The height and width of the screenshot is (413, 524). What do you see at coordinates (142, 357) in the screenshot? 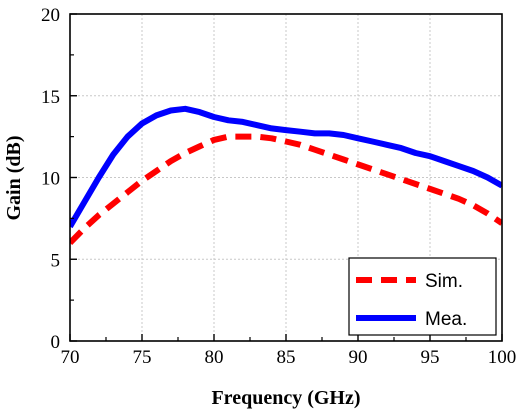
I see `x-tick-label: 75` at bounding box center [142, 357].